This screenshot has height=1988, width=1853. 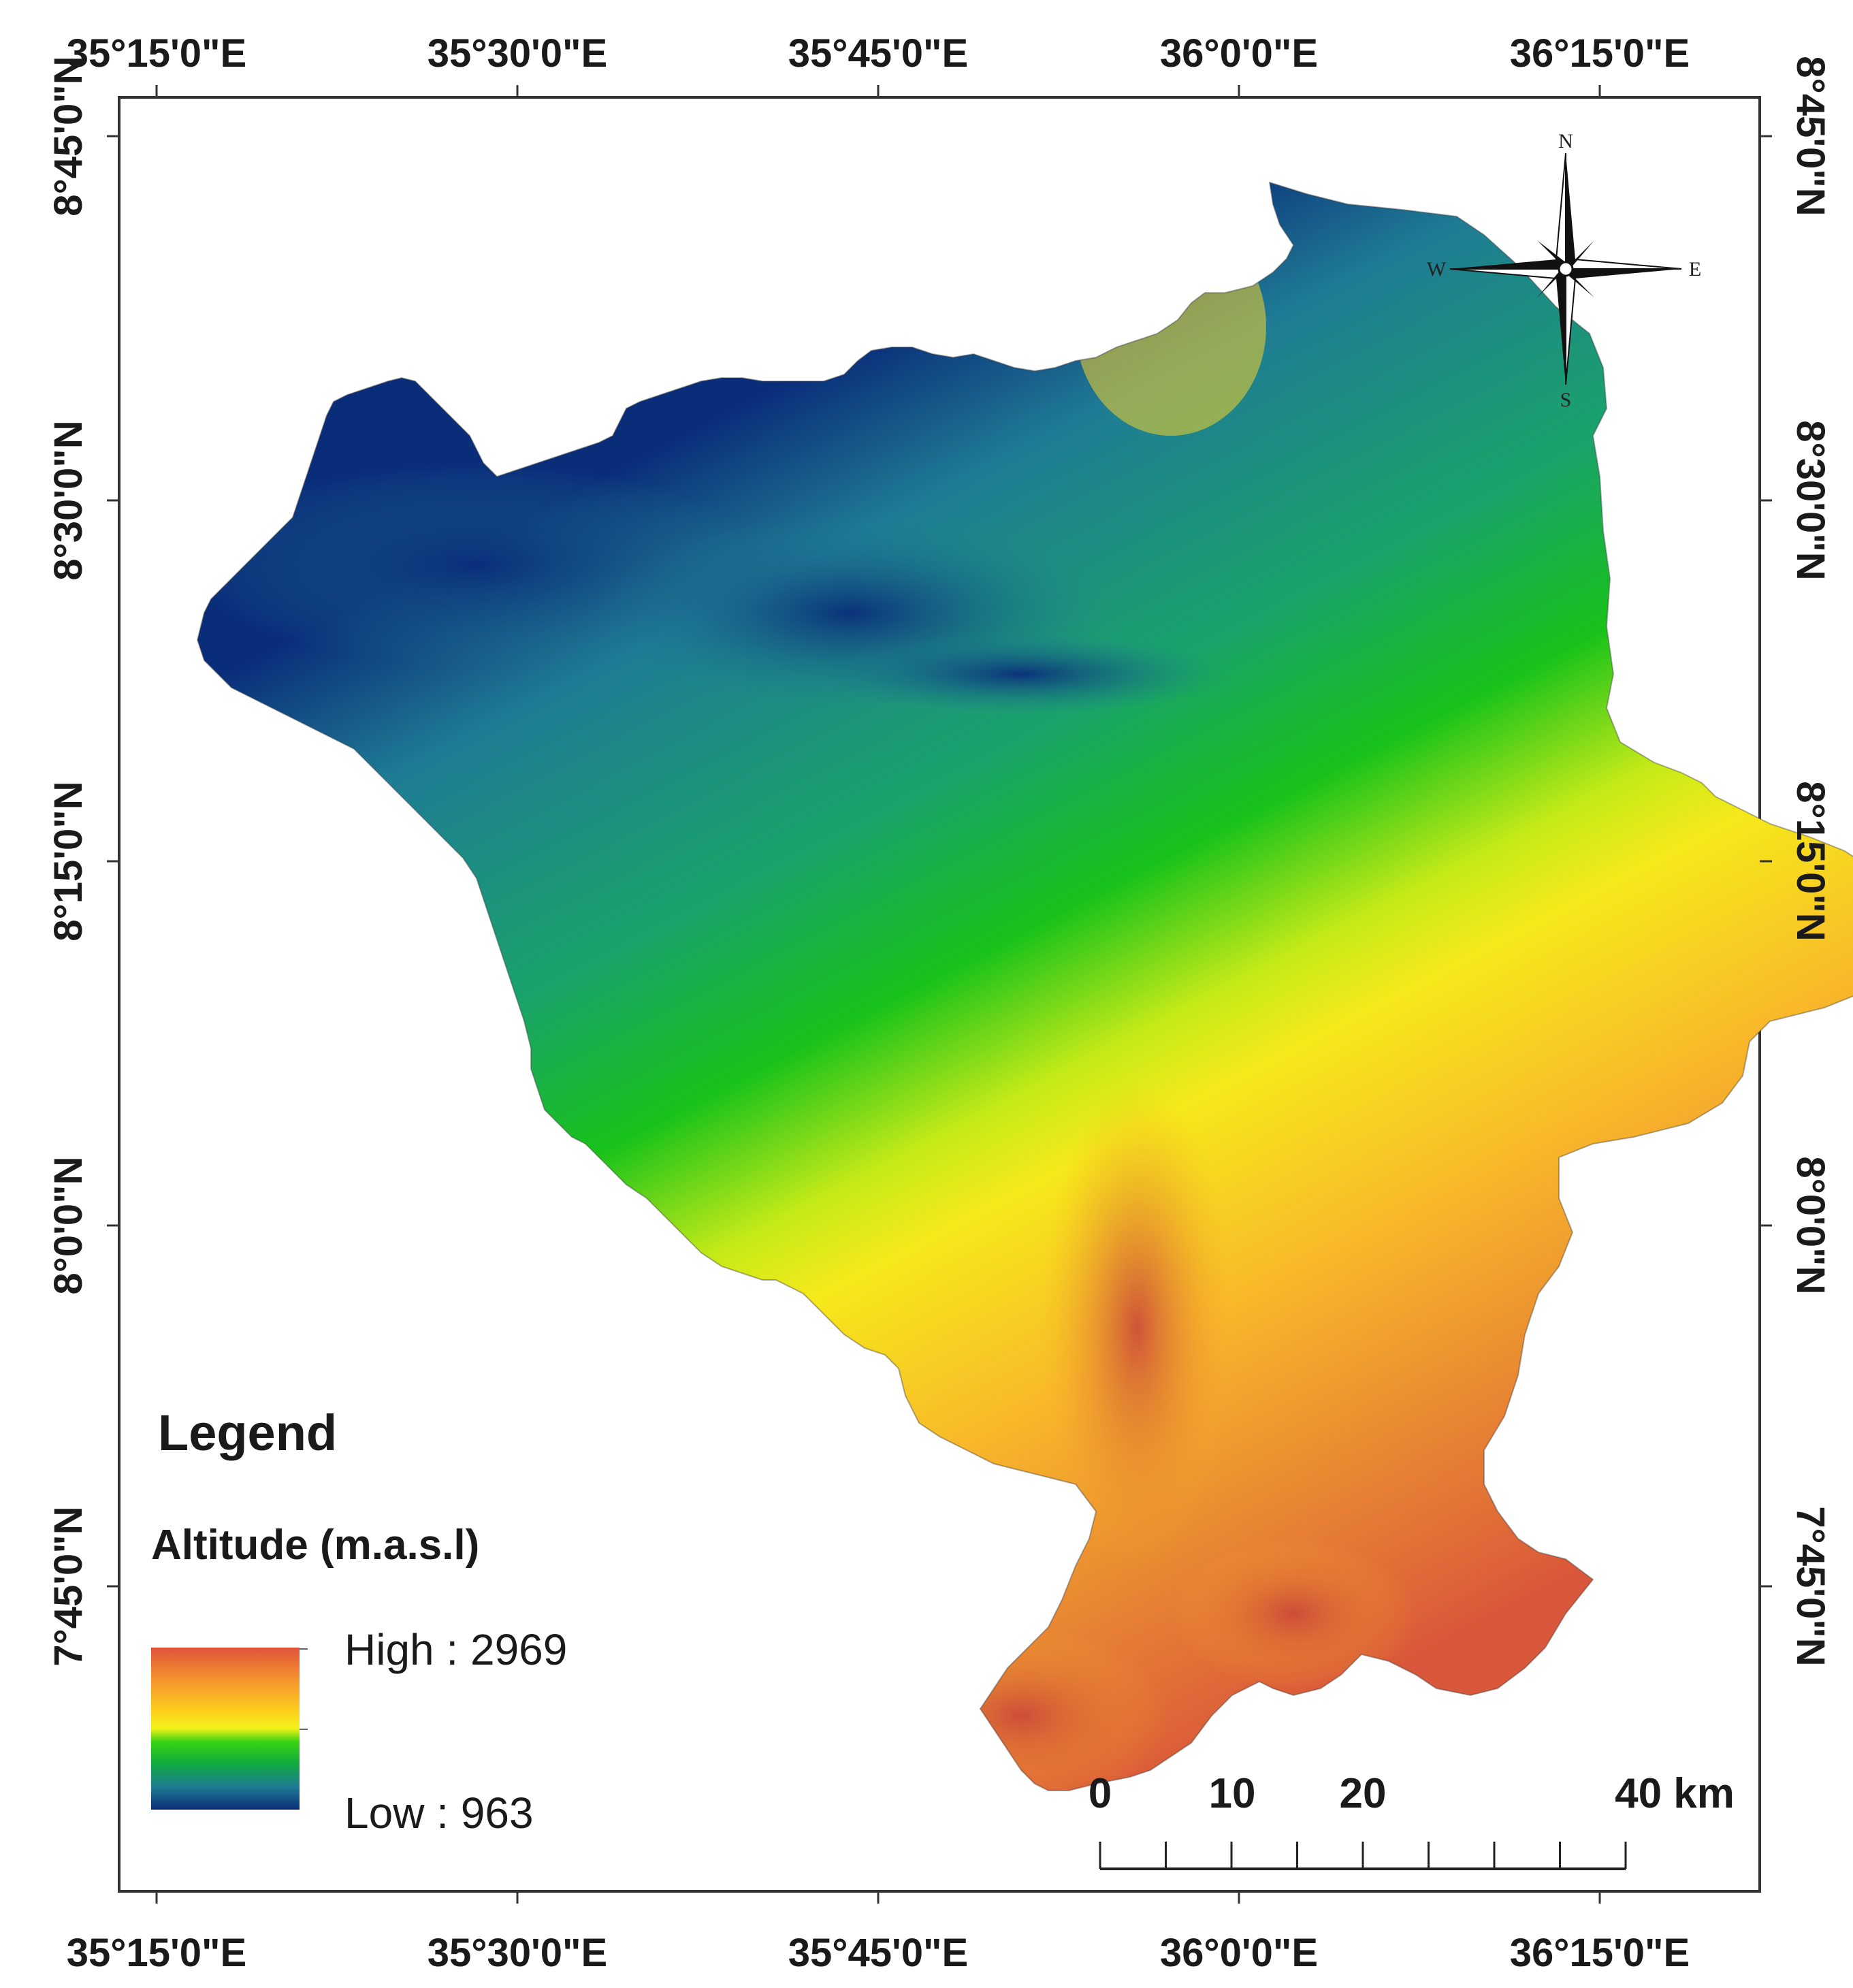 What do you see at coordinates (439, 1814) in the screenshot?
I see `legend-low-label: Low : 963` at bounding box center [439, 1814].